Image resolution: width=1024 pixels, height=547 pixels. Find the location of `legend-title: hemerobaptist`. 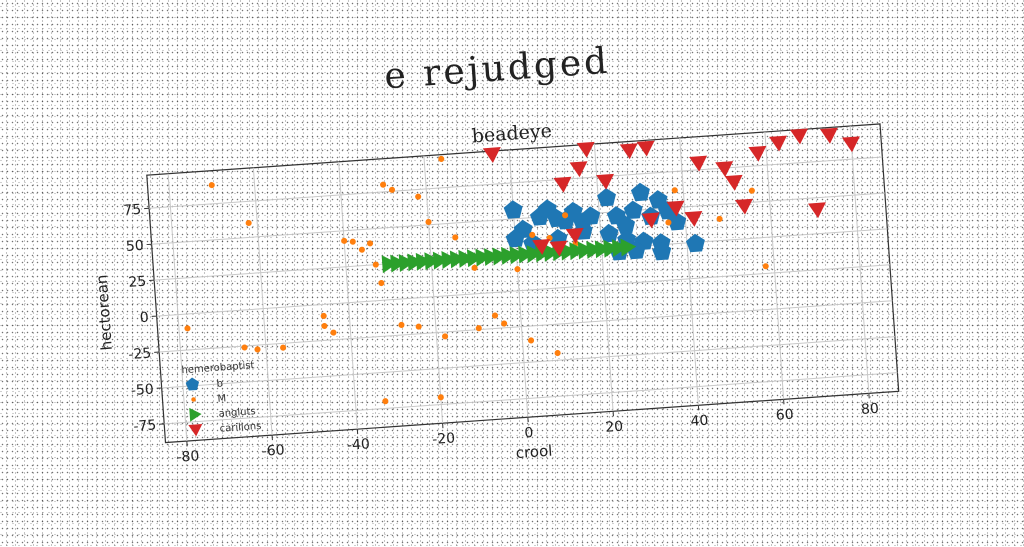

legend-title: hemerobaptist is located at coordinates (218, 368).